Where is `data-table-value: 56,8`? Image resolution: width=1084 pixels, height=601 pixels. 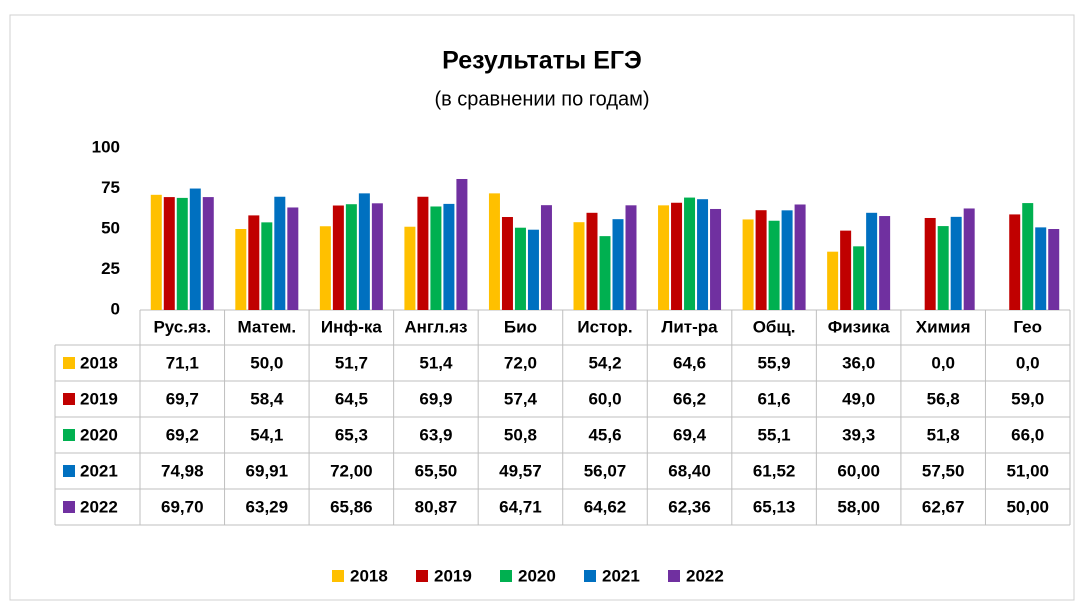 data-table-value: 56,8 is located at coordinates (943, 398).